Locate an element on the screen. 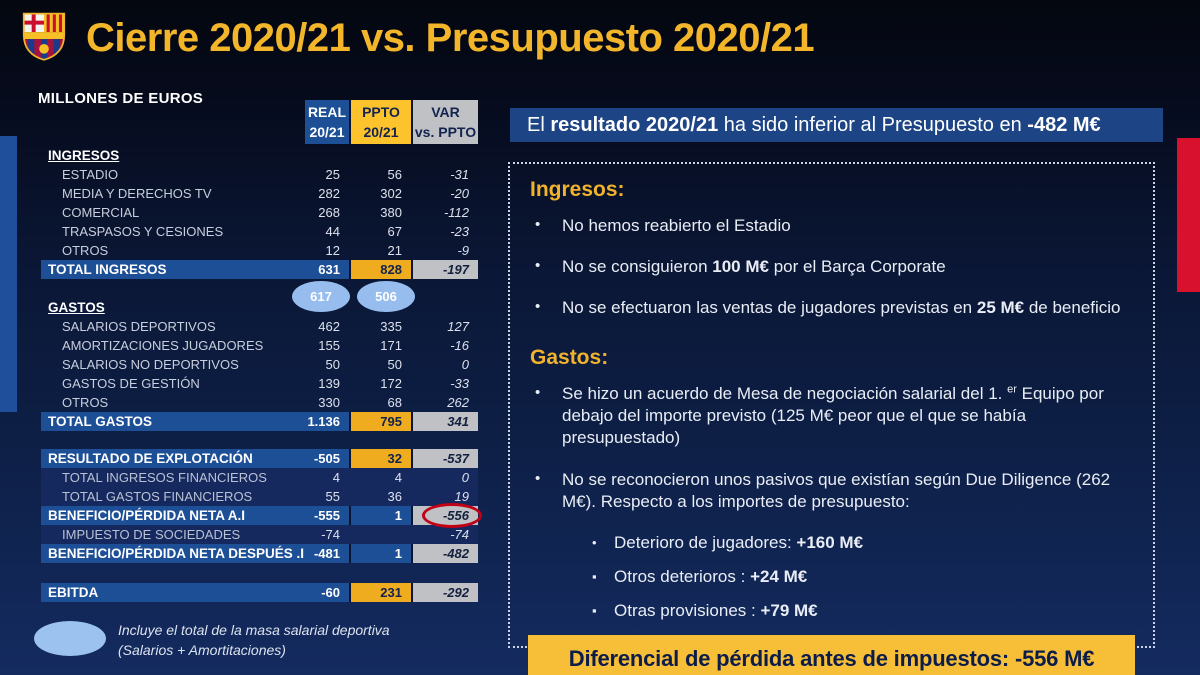 The image size is (1200, 675). var-value: -556 is located at coordinates (446, 515).